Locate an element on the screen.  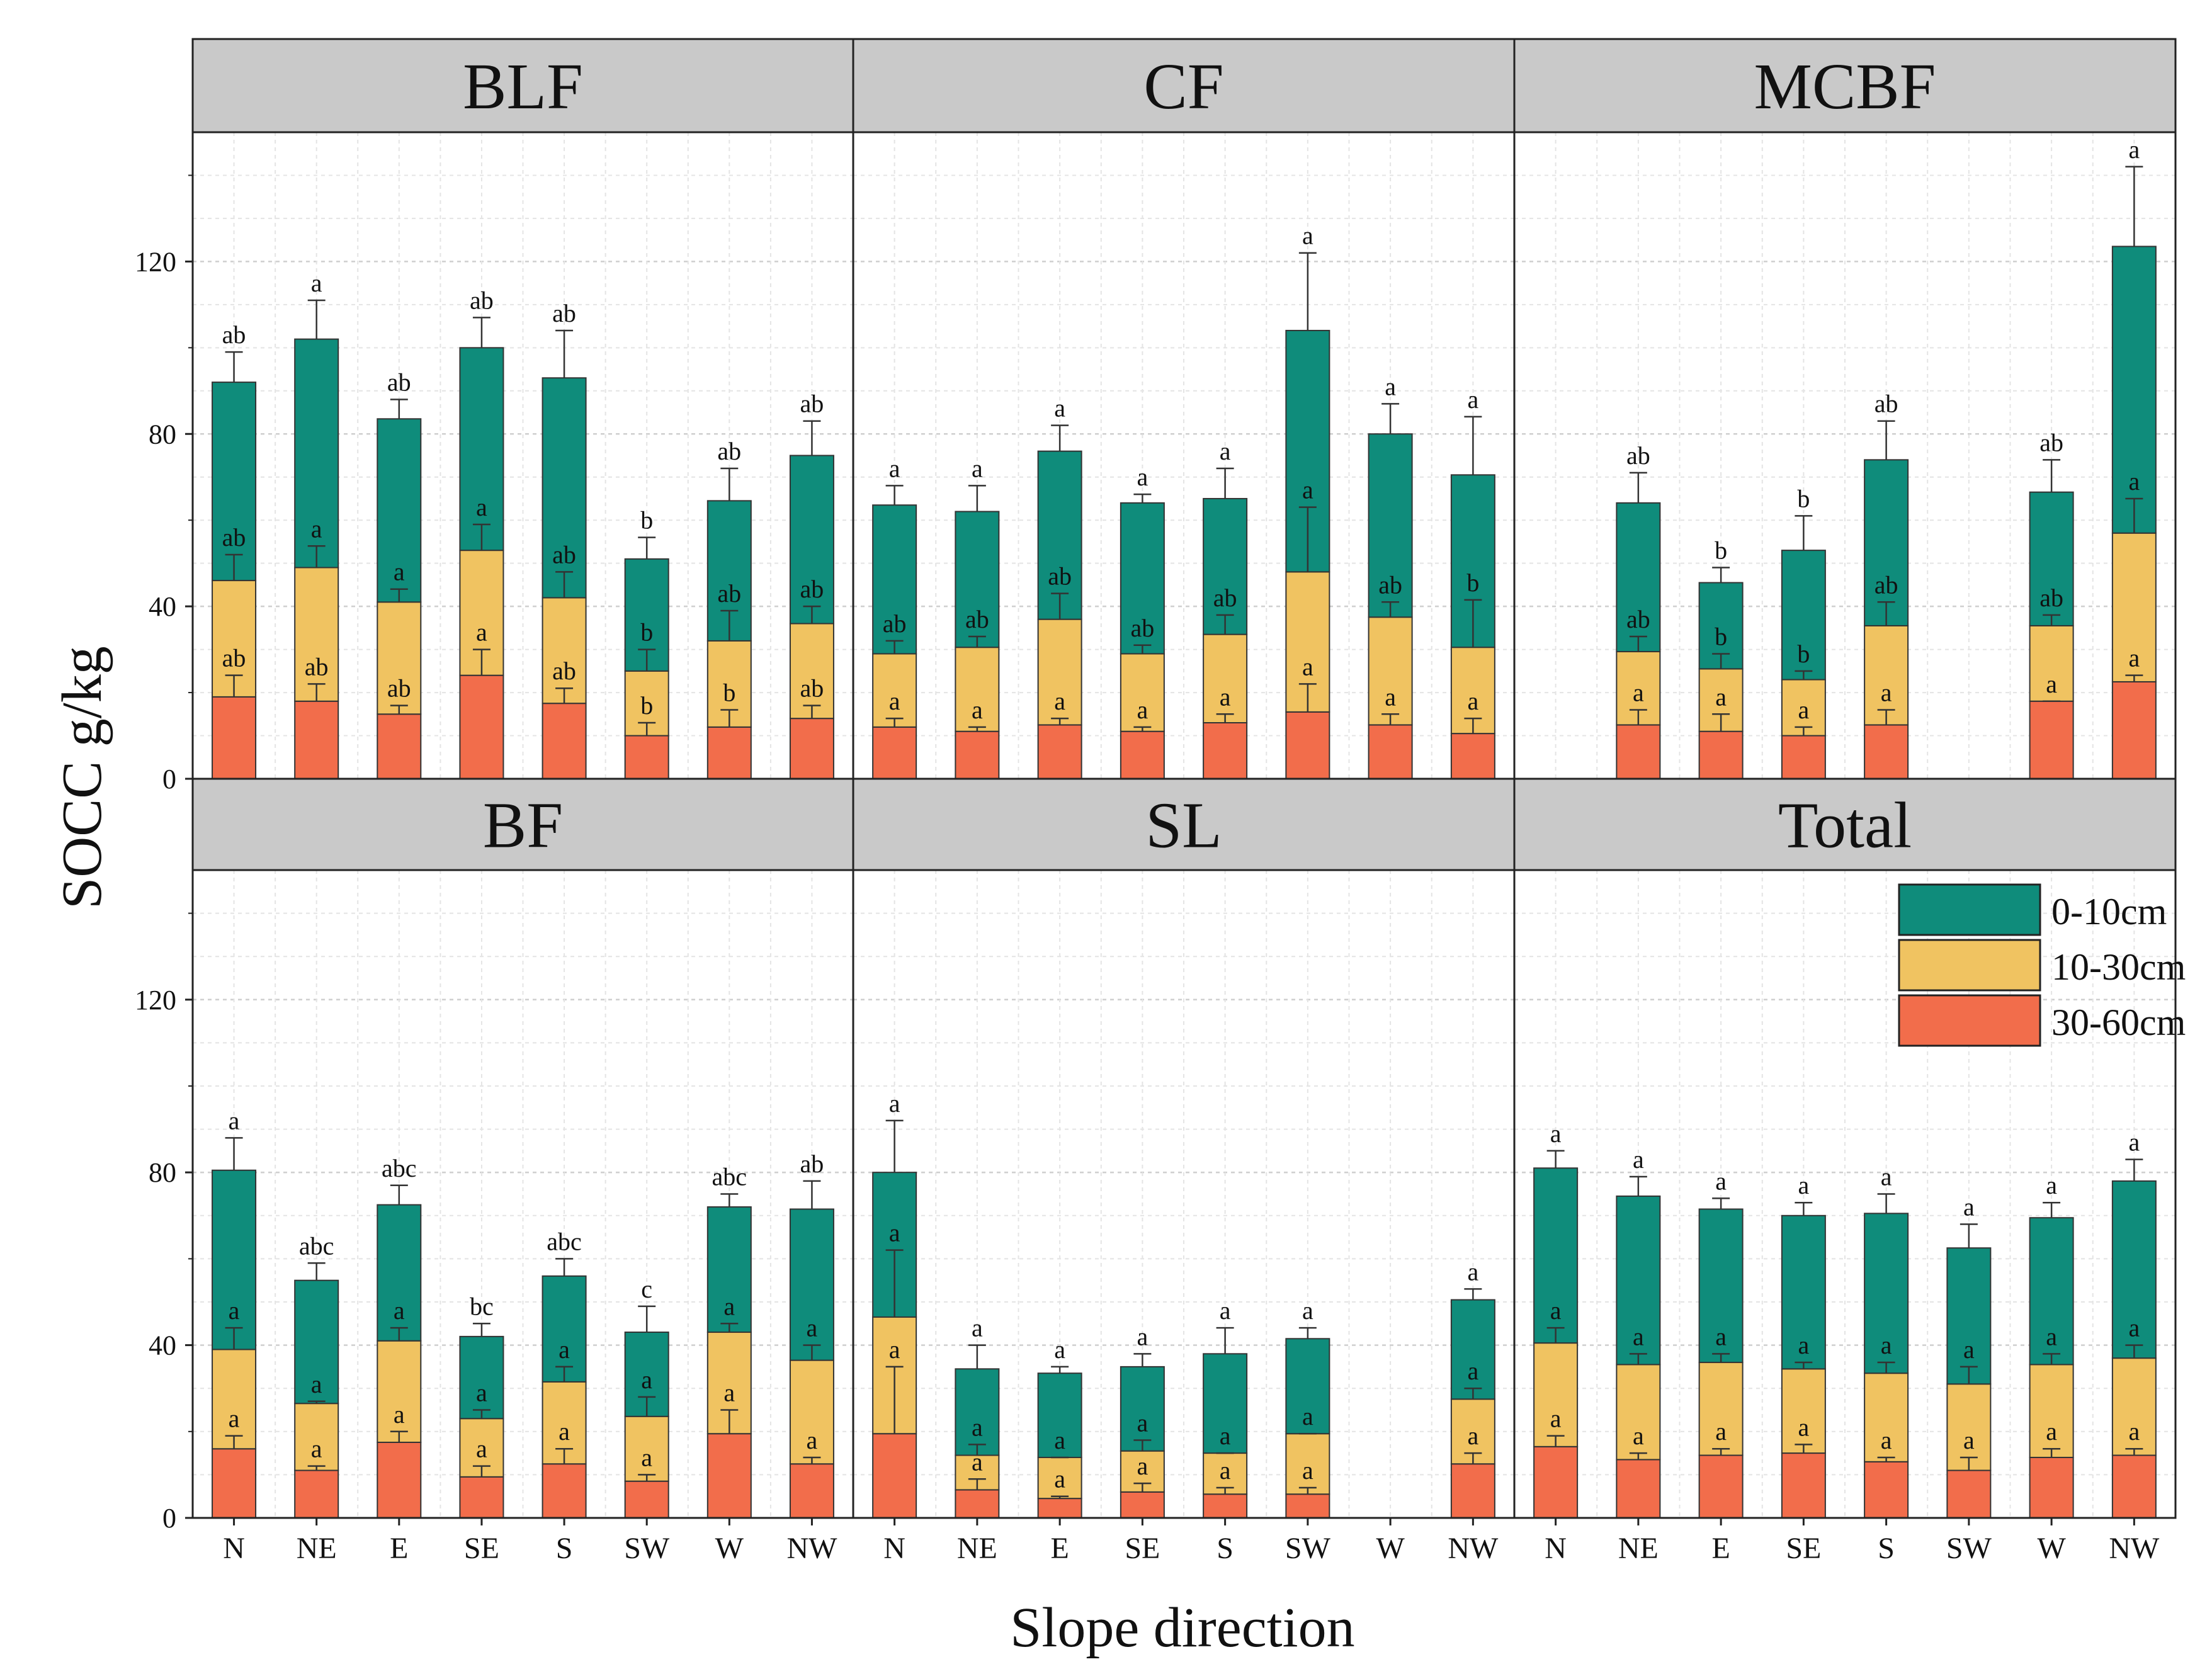
bar-cf-s-0-10cm is located at coordinates (1225, 566).